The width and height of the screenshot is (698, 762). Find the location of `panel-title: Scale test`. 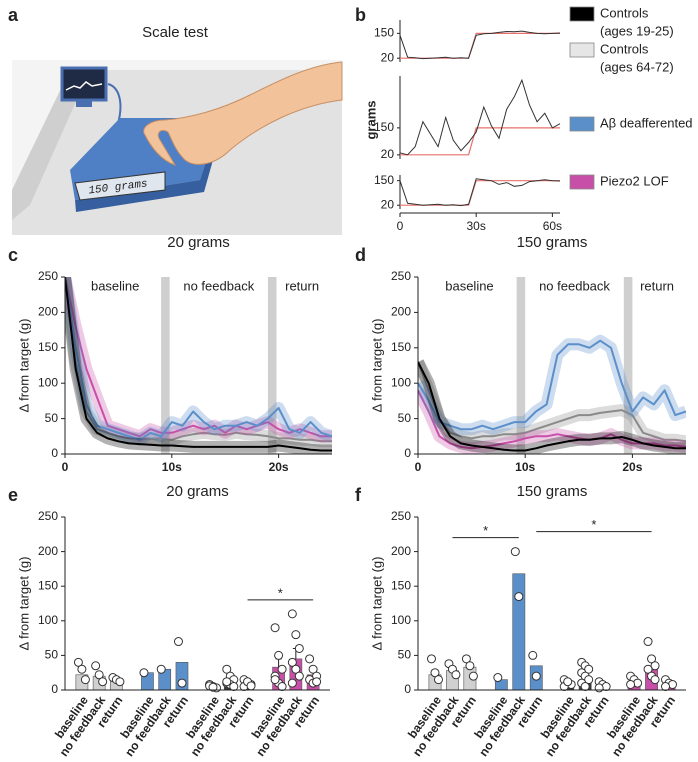

panel-title: Scale test is located at coordinates (175, 32).